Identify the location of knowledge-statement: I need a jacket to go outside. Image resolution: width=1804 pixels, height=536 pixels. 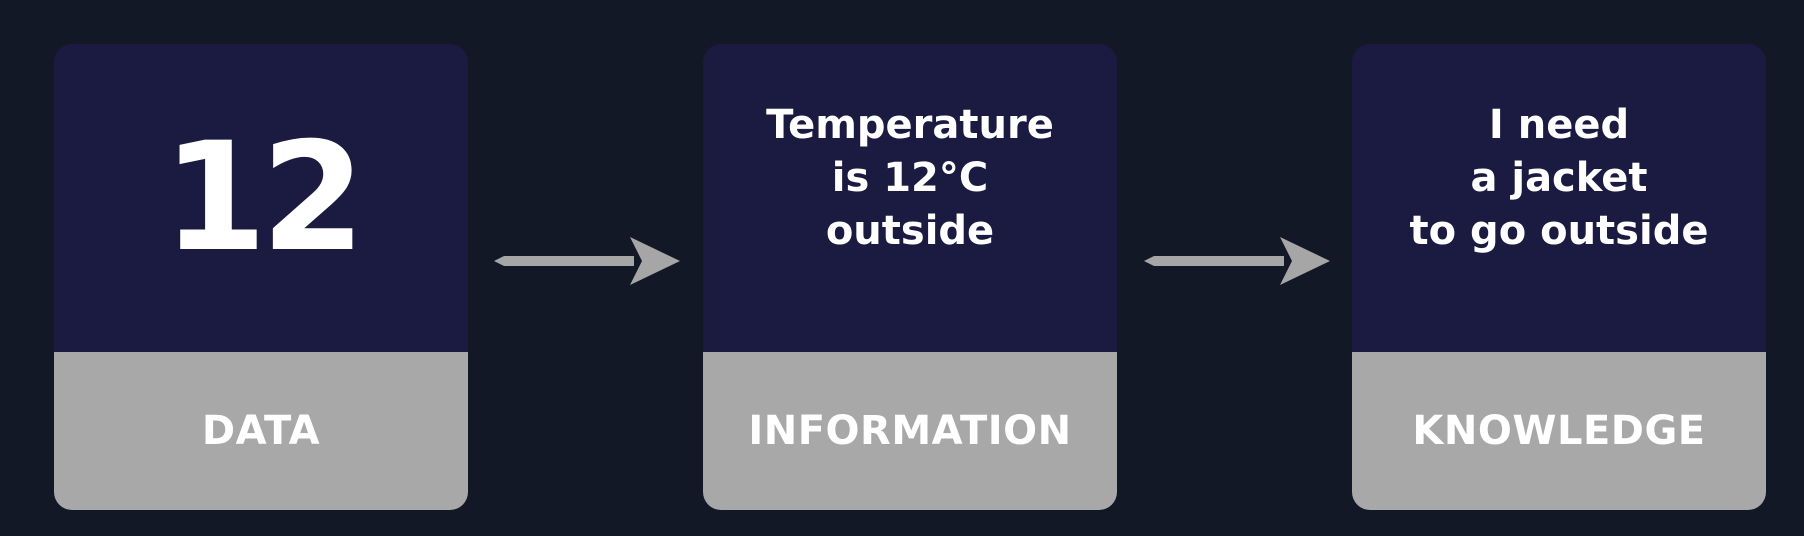
(1559, 178).